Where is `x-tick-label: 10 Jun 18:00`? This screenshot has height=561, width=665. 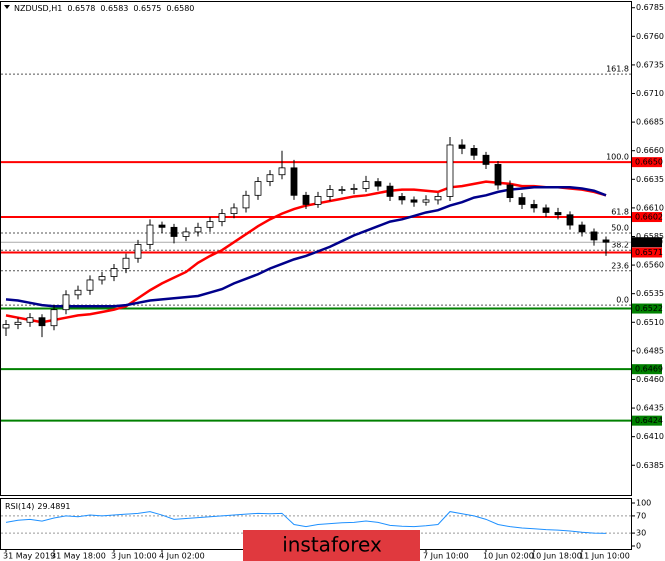
x-tick-label: 10 Jun 18:00 is located at coordinates (556, 556).